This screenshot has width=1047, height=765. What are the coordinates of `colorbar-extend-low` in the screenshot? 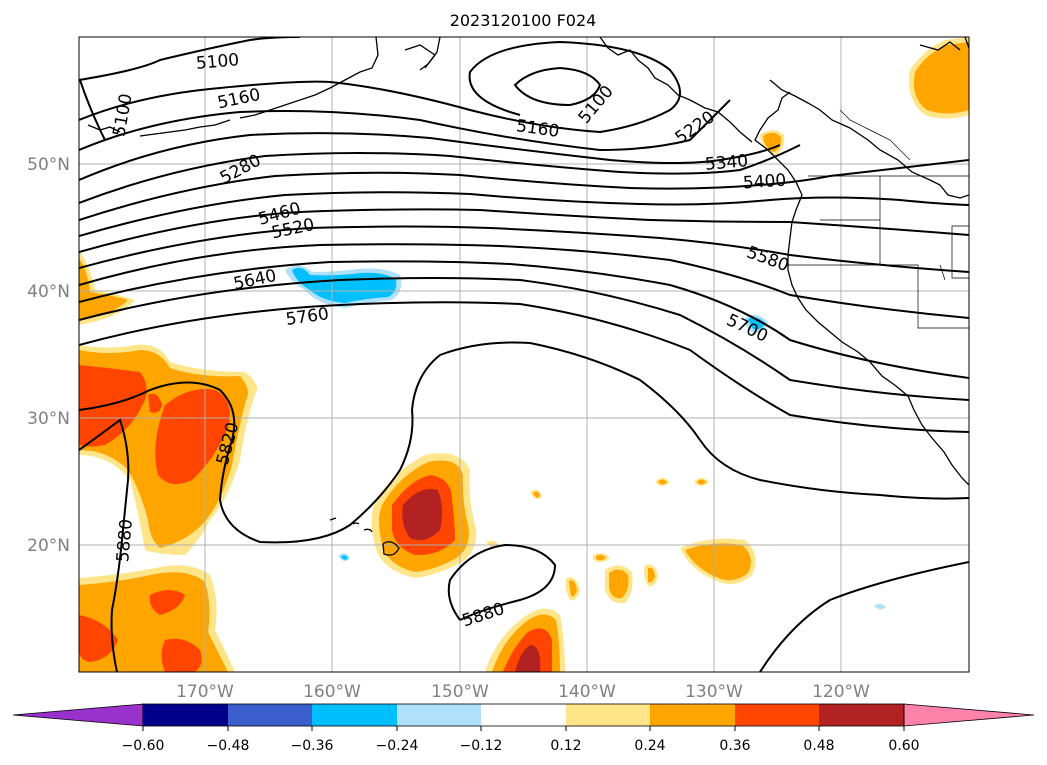 It's located at (78, 715).